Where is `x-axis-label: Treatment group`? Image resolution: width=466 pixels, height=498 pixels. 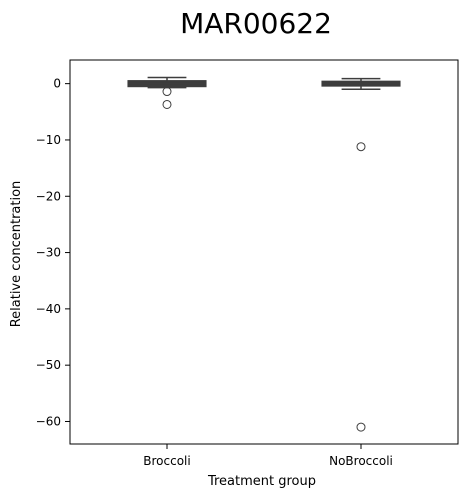
x-axis-label: Treatment group is located at coordinates (261, 481).